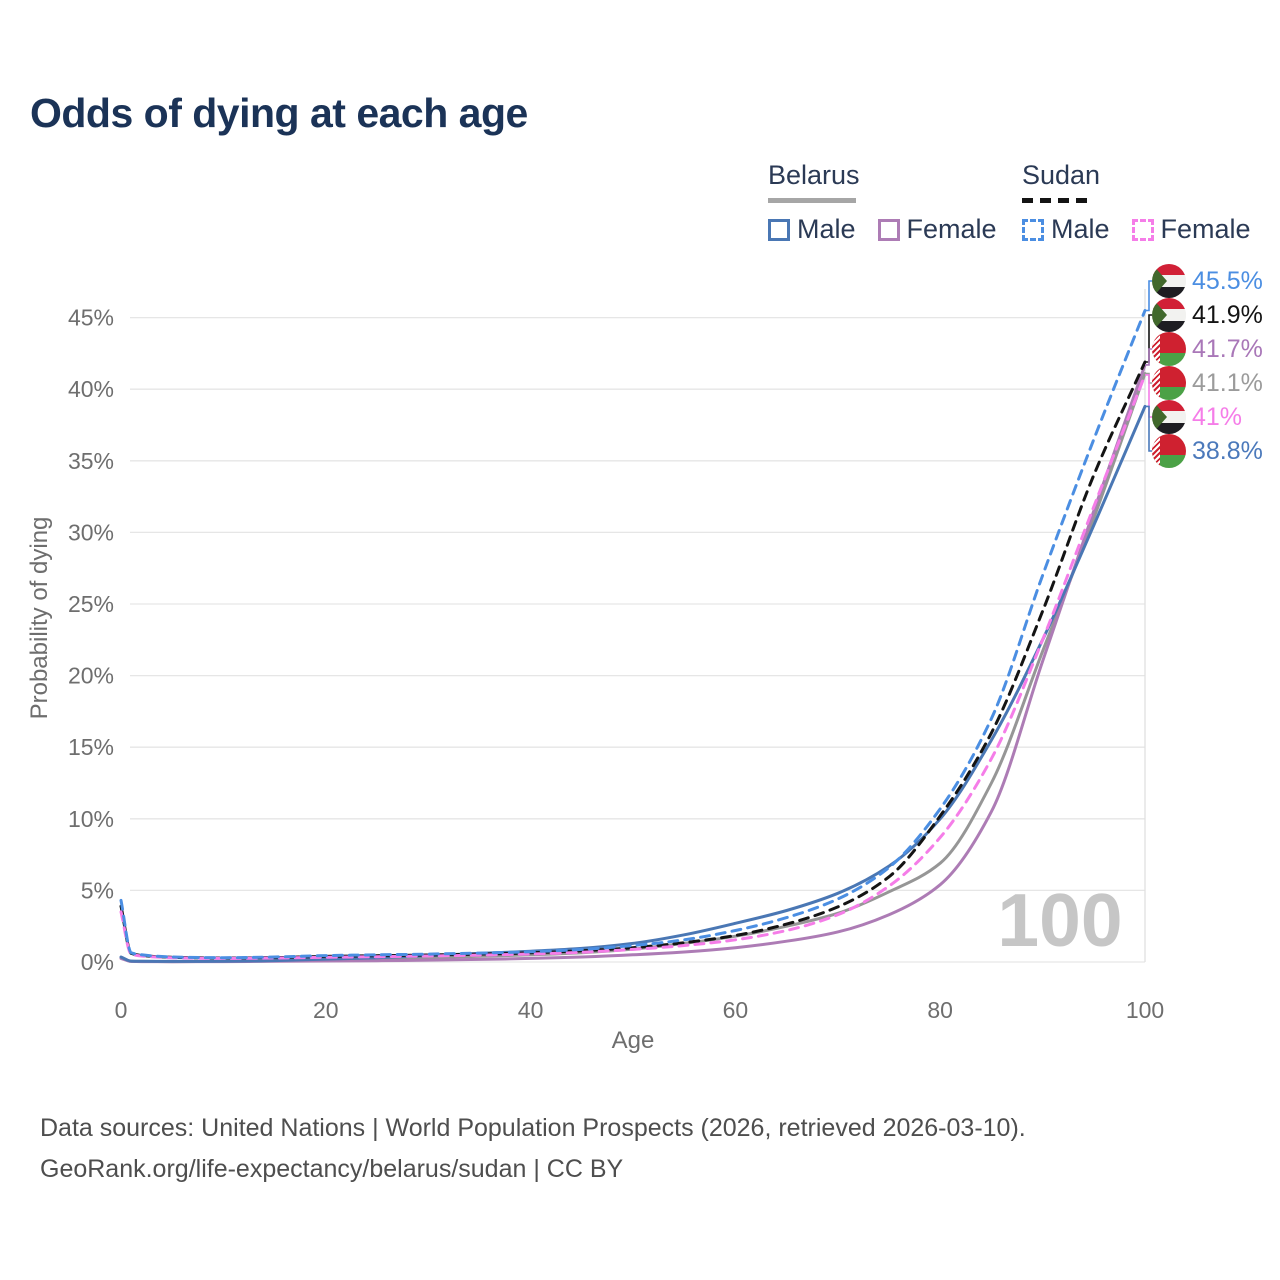 This screenshot has height=1280, width=1280. What do you see at coordinates (1142, 229) in the screenshot?
I see `legend-swatch-sudan-female` at bounding box center [1142, 229].